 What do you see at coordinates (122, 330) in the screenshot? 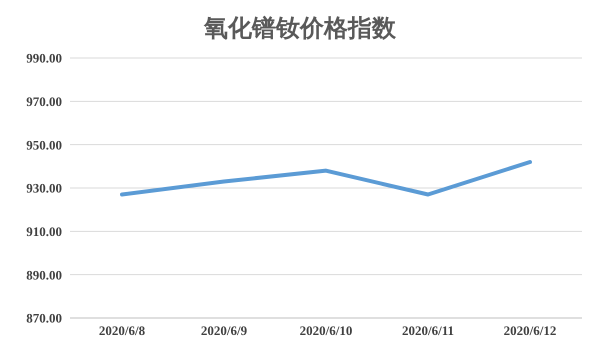
I see `x-tick-label: 2020/6/8` at bounding box center [122, 330].